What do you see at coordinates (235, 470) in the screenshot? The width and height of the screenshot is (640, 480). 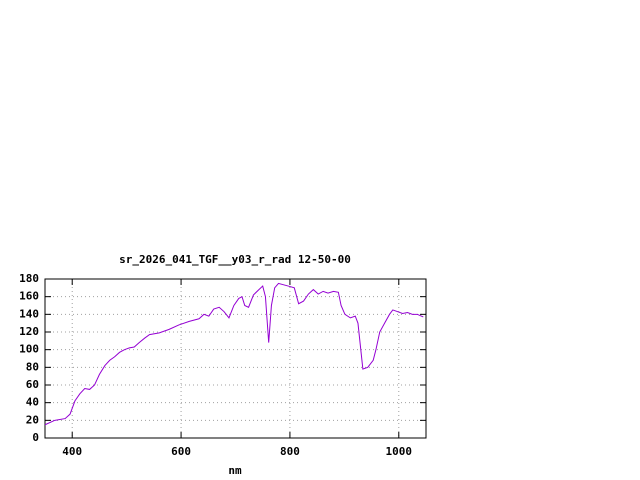 I see `x-axis-label: nm` at bounding box center [235, 470].